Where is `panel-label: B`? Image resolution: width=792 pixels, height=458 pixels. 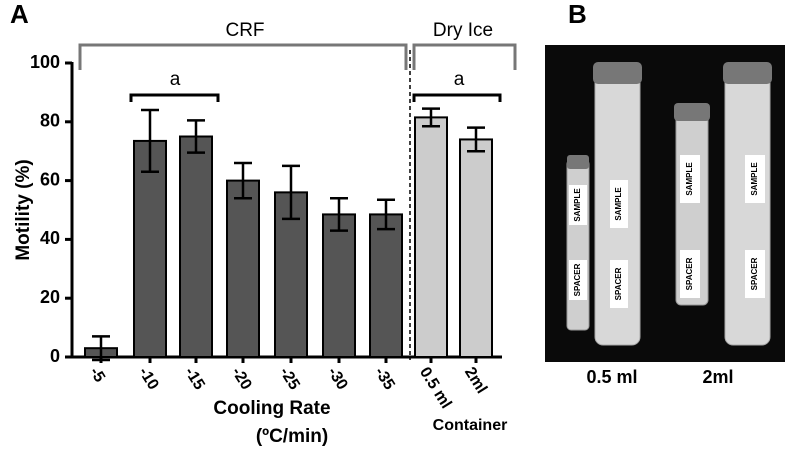
panel-label: B is located at coordinates (577, 14).